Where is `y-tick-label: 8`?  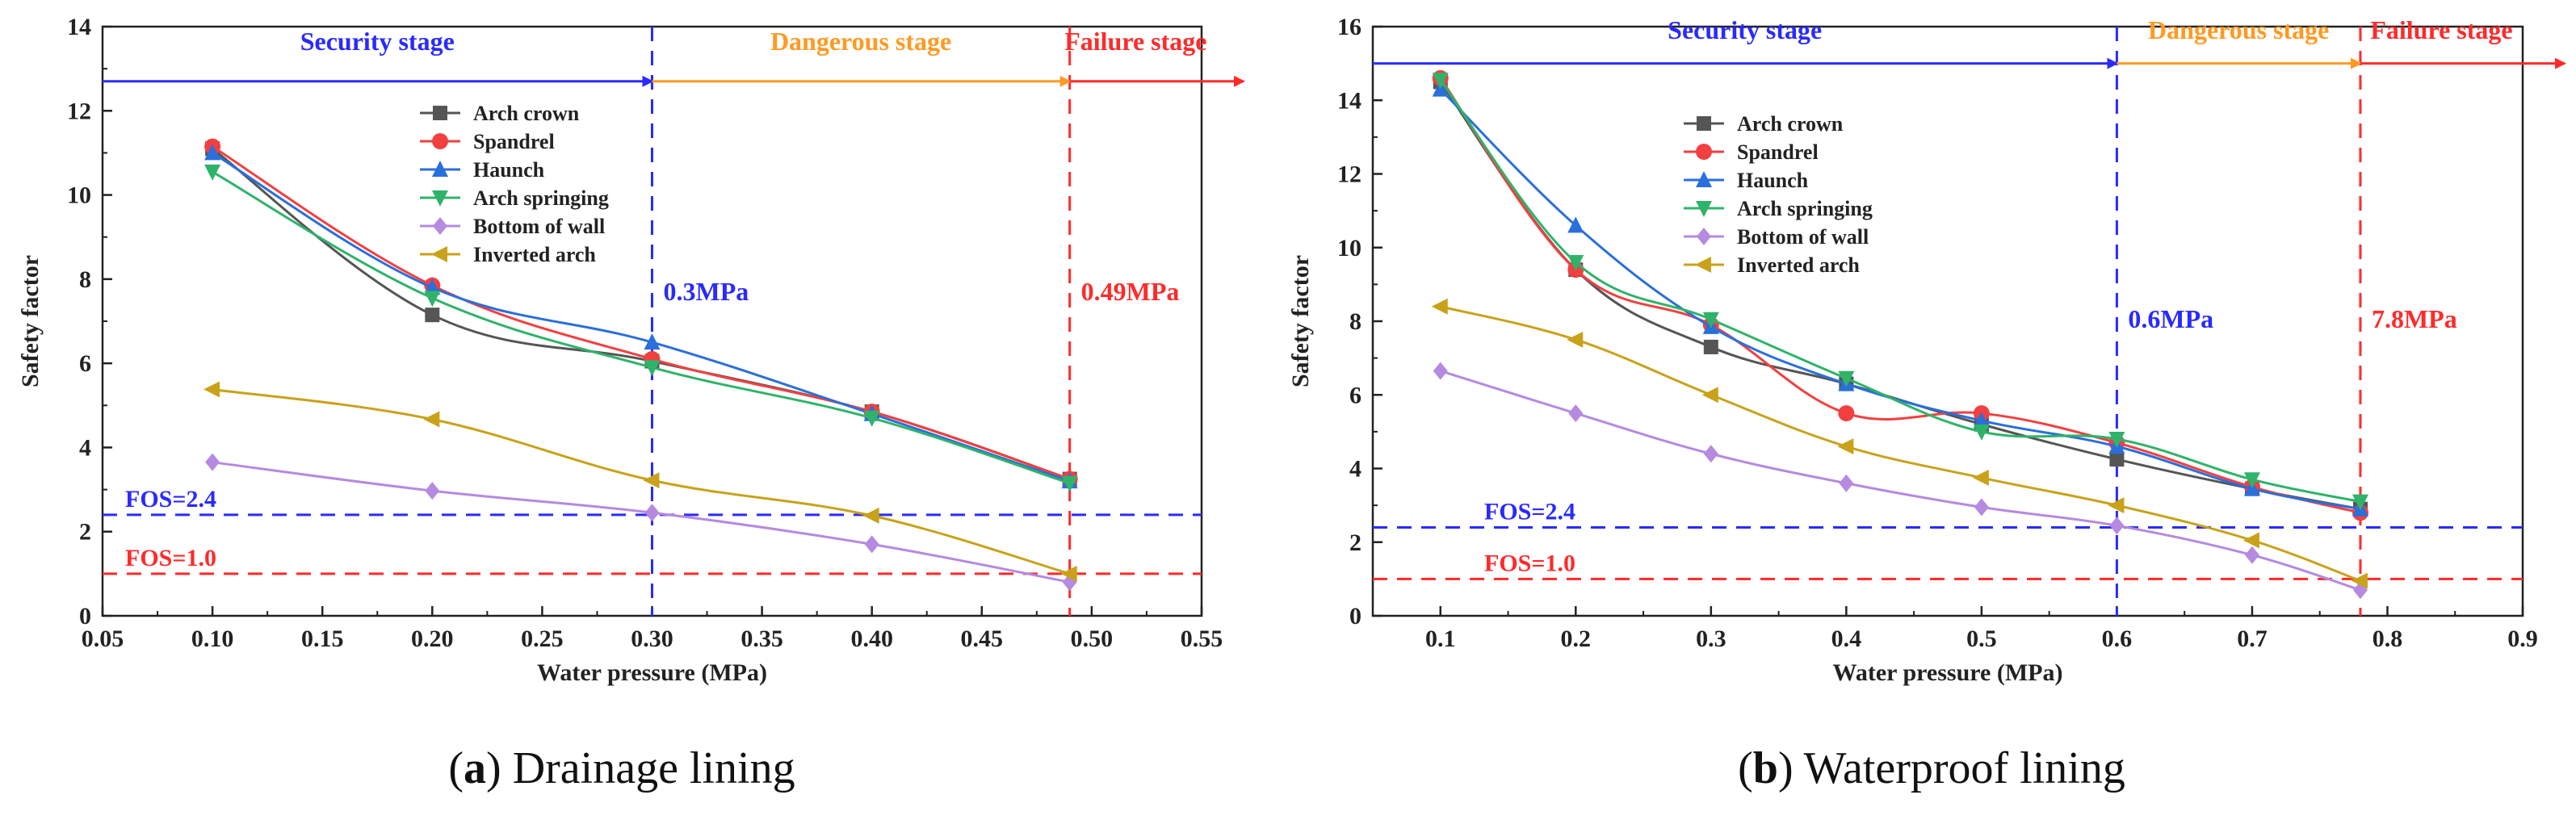 y-tick-label: 8 is located at coordinates (85, 279).